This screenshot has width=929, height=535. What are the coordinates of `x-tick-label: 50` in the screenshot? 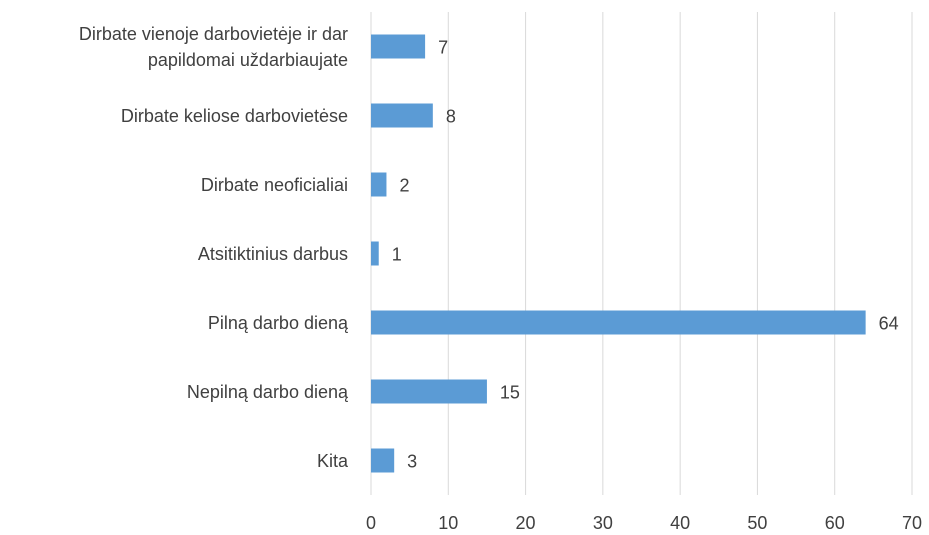 It's located at (757, 523).